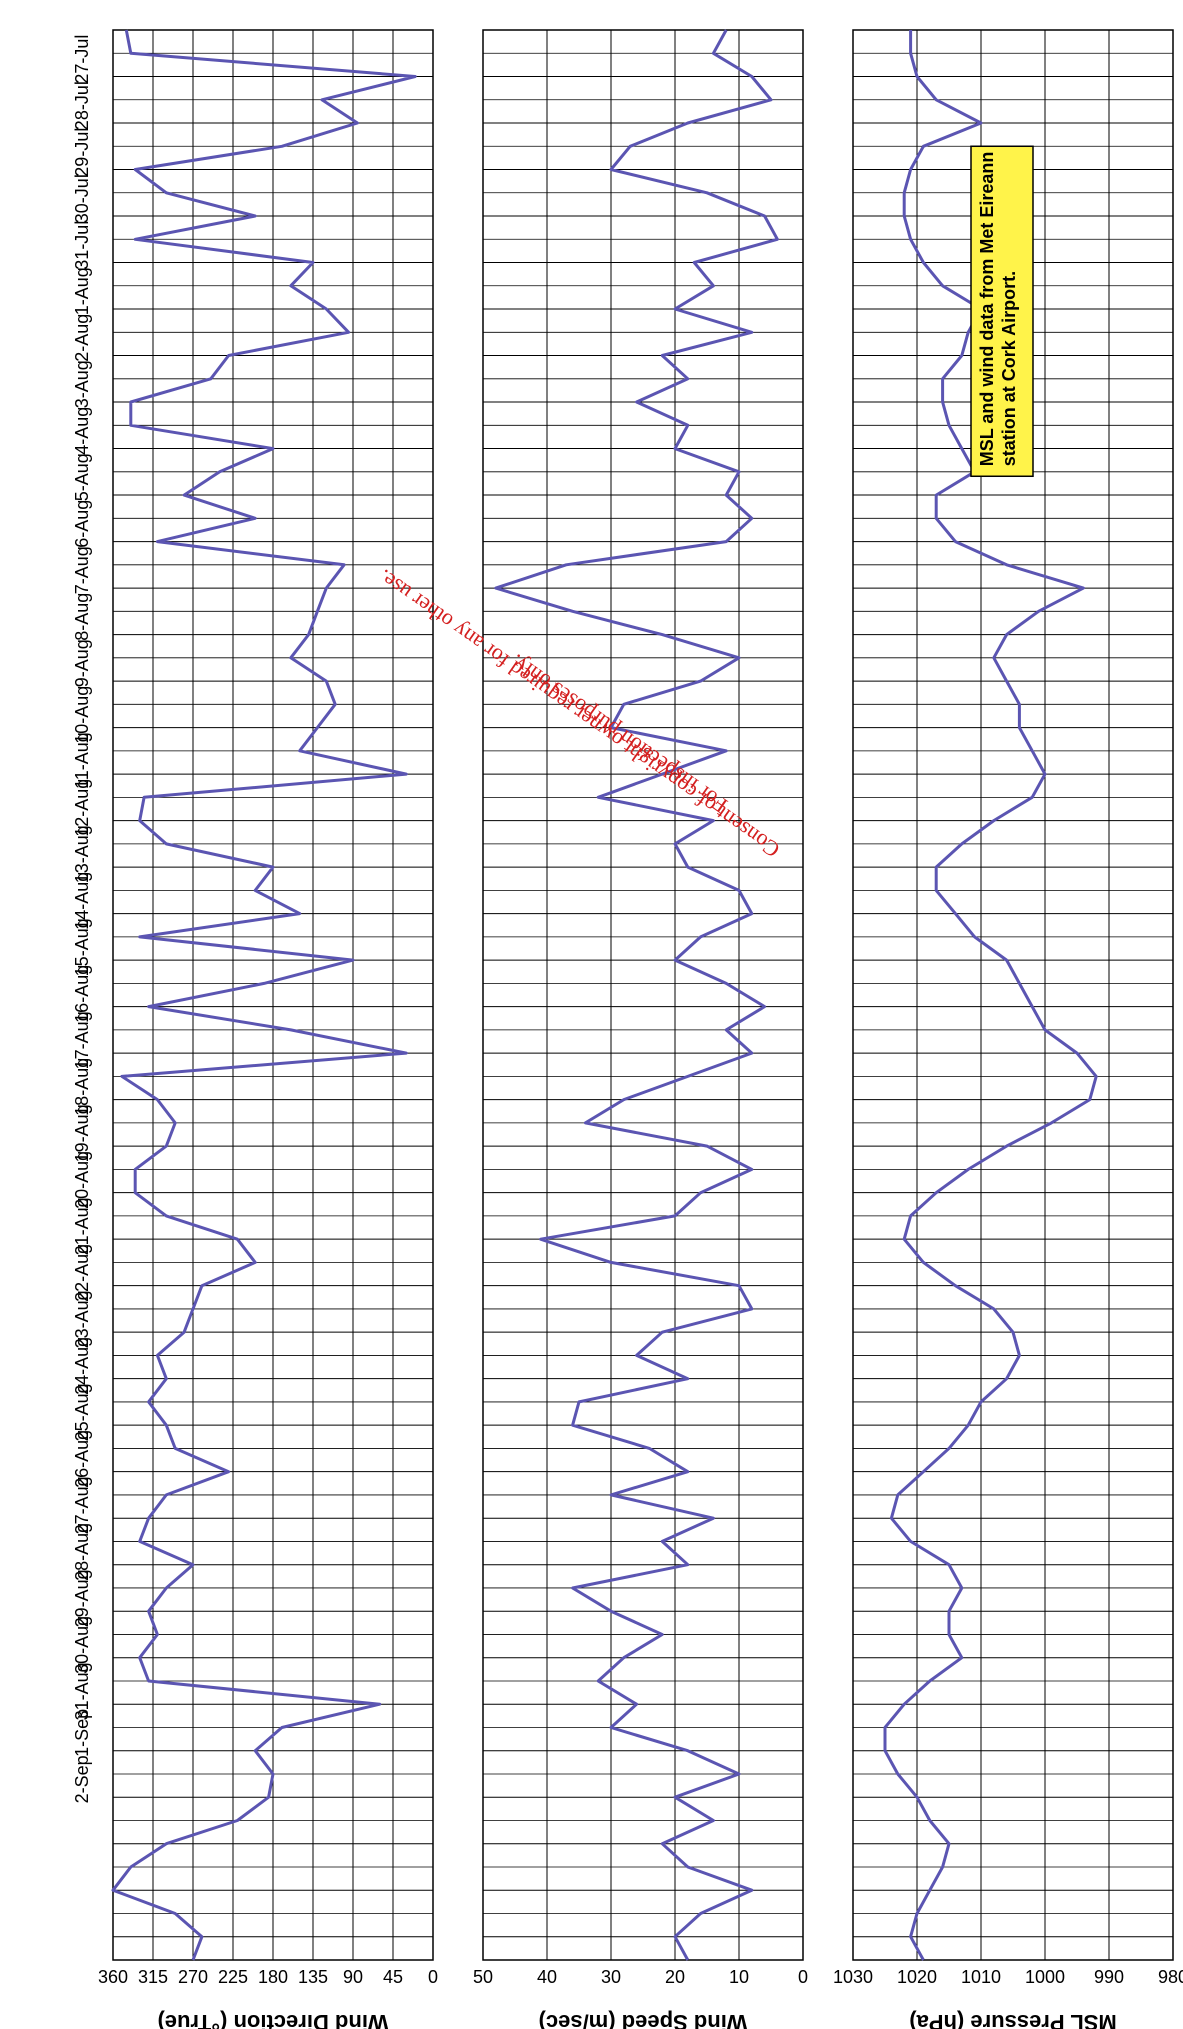 The height and width of the screenshot is (2029, 1183). What do you see at coordinates (82, 477) in the screenshot?
I see `date-tick-label: 5-Aug` at bounding box center [82, 477].